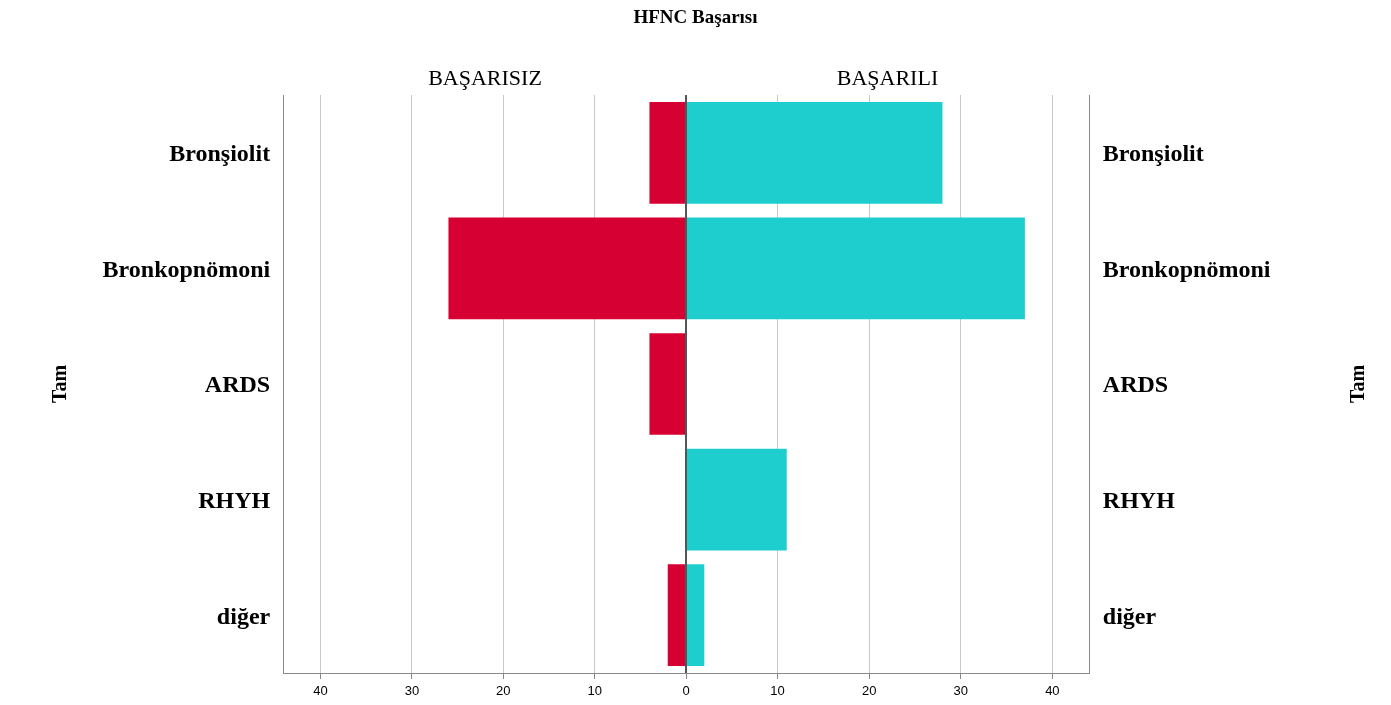 The height and width of the screenshot is (705, 1391). Describe the element at coordinates (485, 77) in the screenshot. I see `chart-subtitle: BAŞARISIZ` at that location.